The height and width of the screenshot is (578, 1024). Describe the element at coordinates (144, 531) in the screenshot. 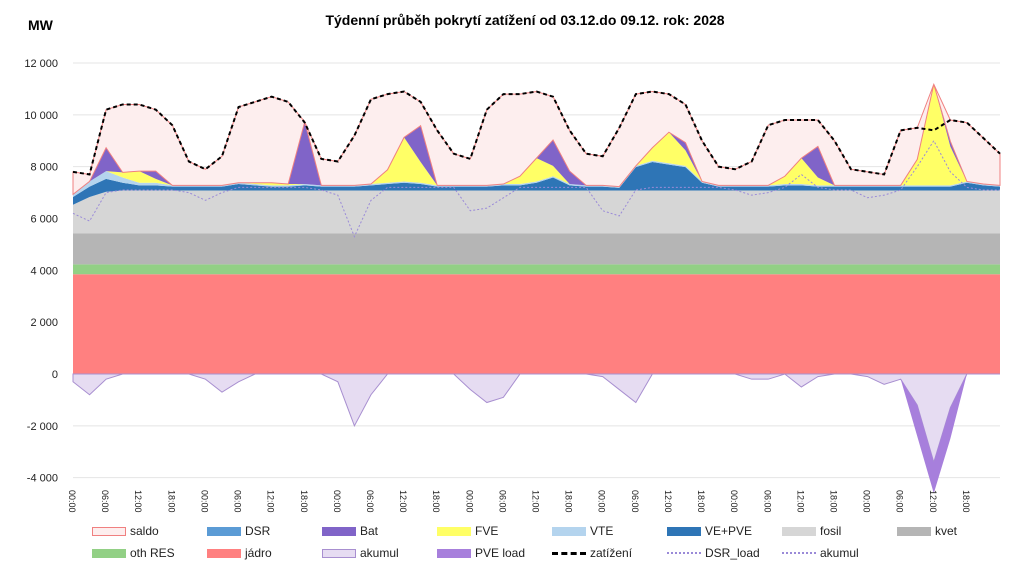

I see `legend-label: saldo` at that location.